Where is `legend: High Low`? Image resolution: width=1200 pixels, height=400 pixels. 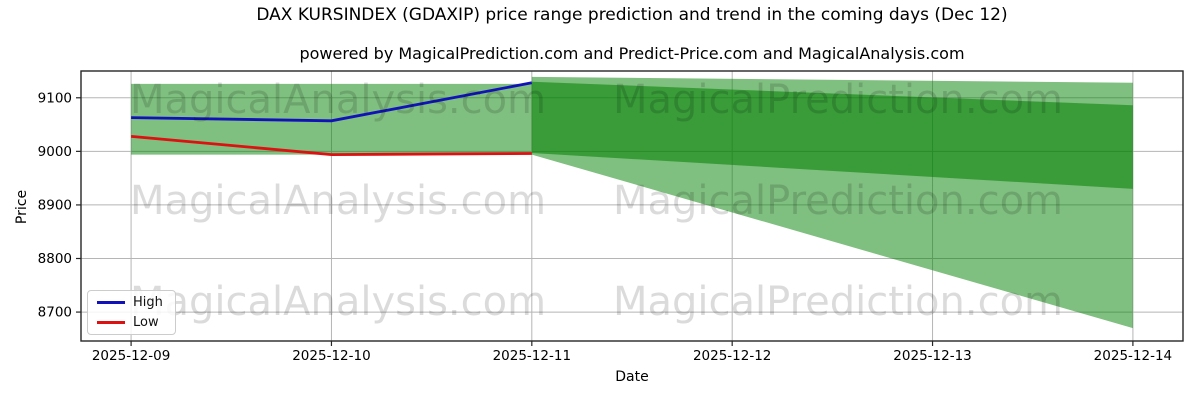 legend: High Low is located at coordinates (131, 312).